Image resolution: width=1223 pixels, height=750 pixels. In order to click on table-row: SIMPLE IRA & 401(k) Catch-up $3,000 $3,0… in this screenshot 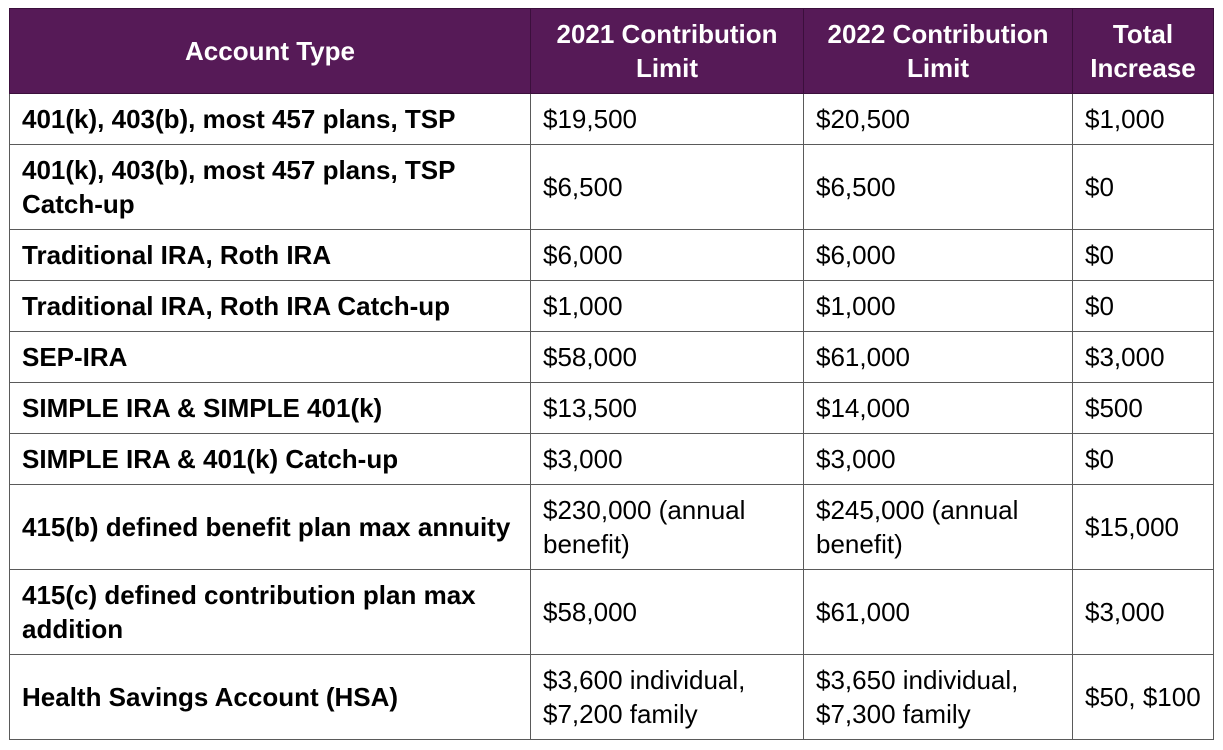, I will do `click(611, 459)`.